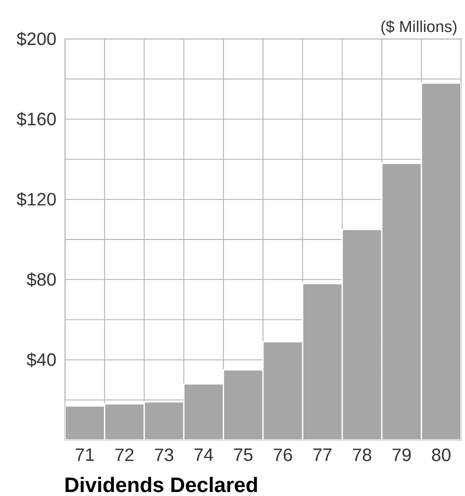 Image resolution: width=465 pixels, height=496 pixels. Describe the element at coordinates (41, 279) in the screenshot. I see `y-tick-label: $80` at that location.